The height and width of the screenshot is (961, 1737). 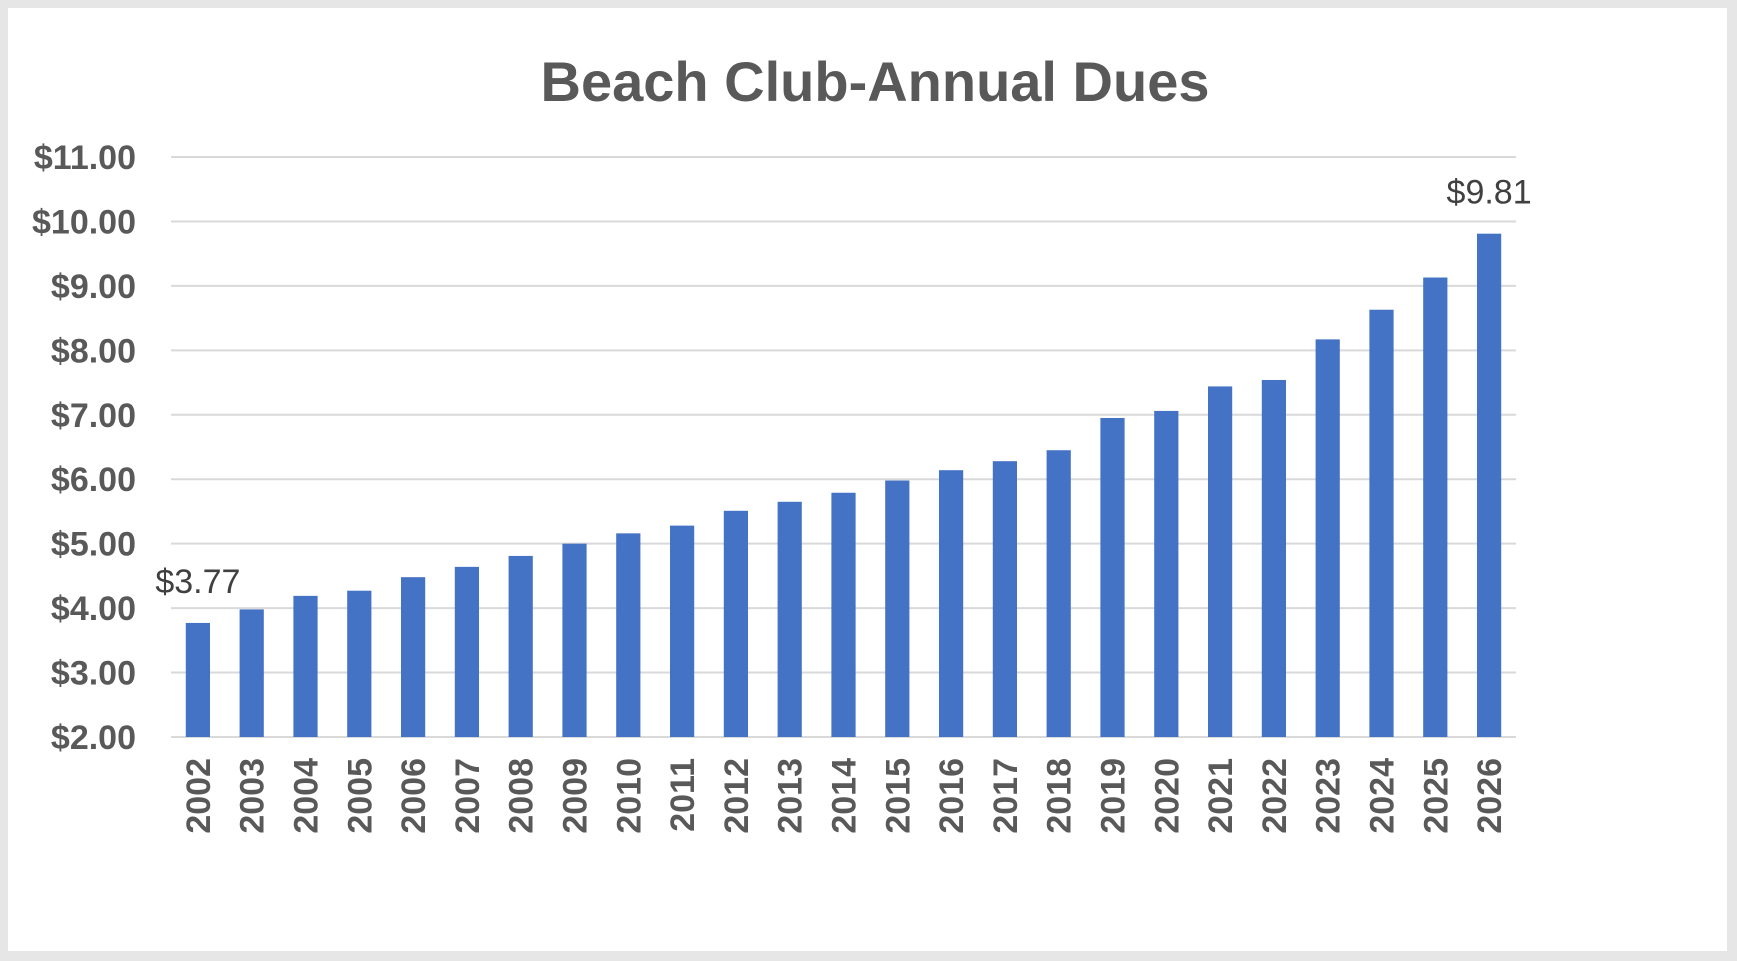 I want to click on data-label: $3.77, so click(x=197, y=582).